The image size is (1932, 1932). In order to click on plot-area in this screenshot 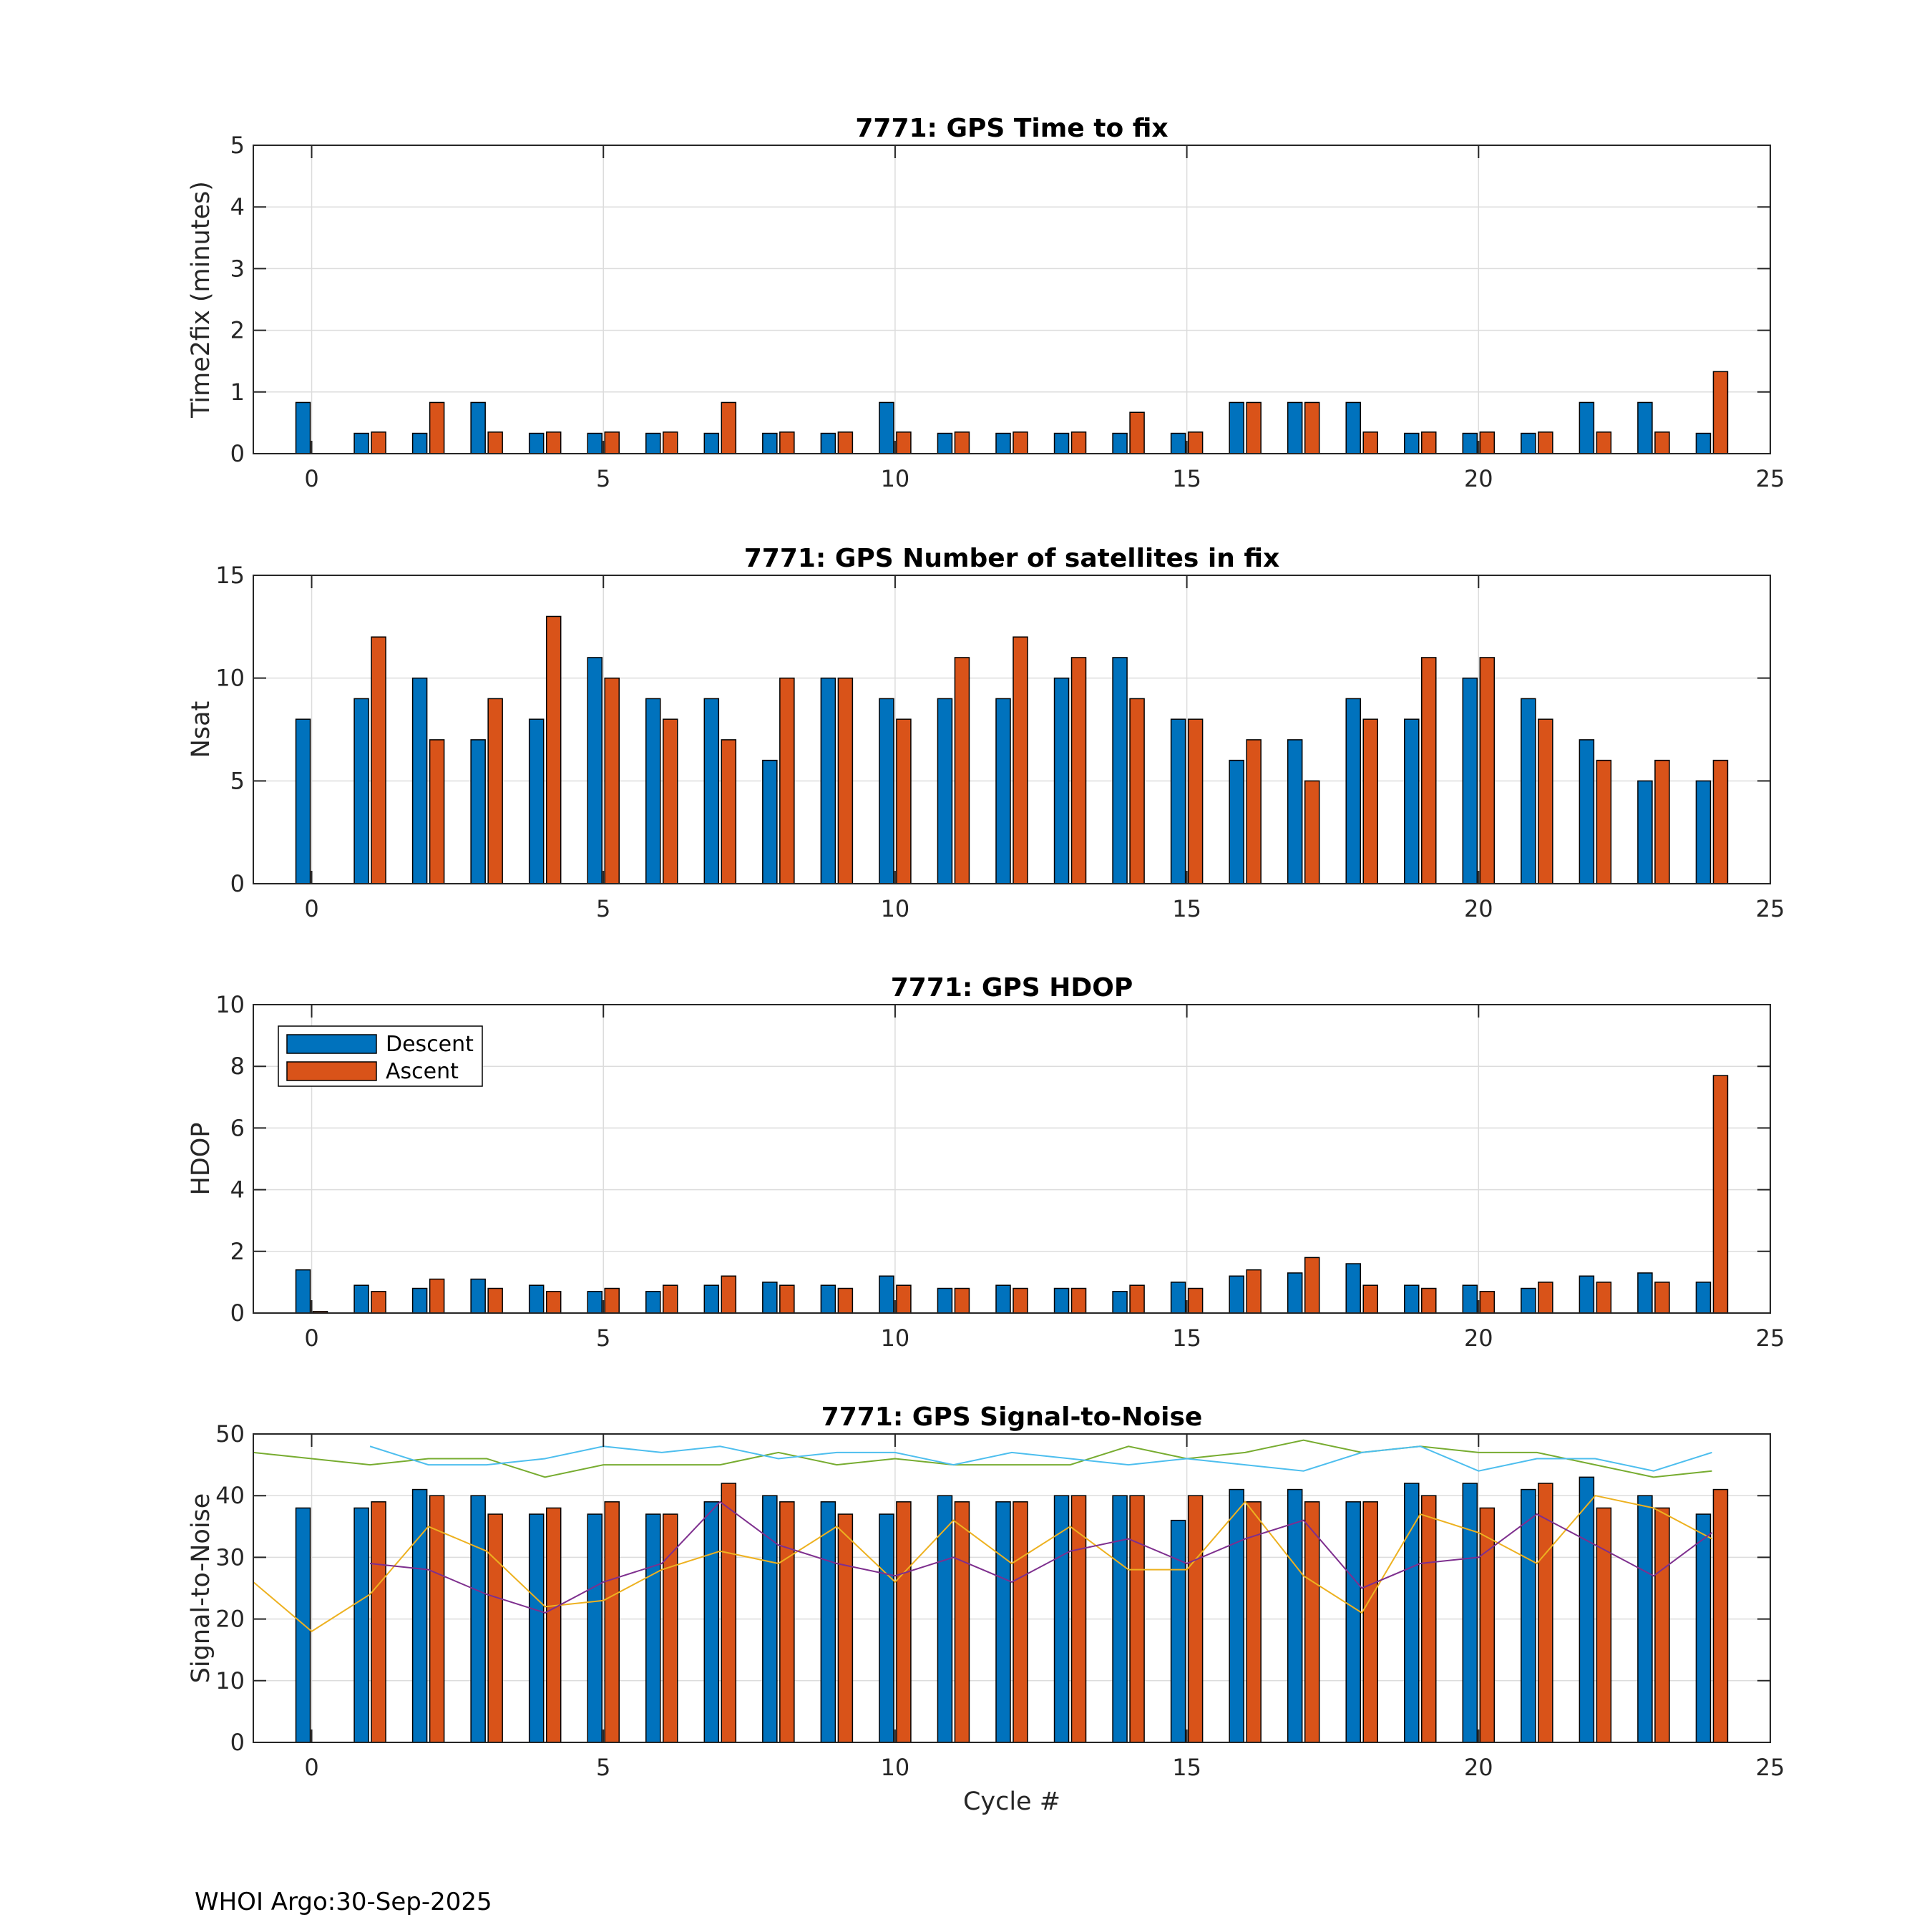, I will do `click(1011, 729)`.